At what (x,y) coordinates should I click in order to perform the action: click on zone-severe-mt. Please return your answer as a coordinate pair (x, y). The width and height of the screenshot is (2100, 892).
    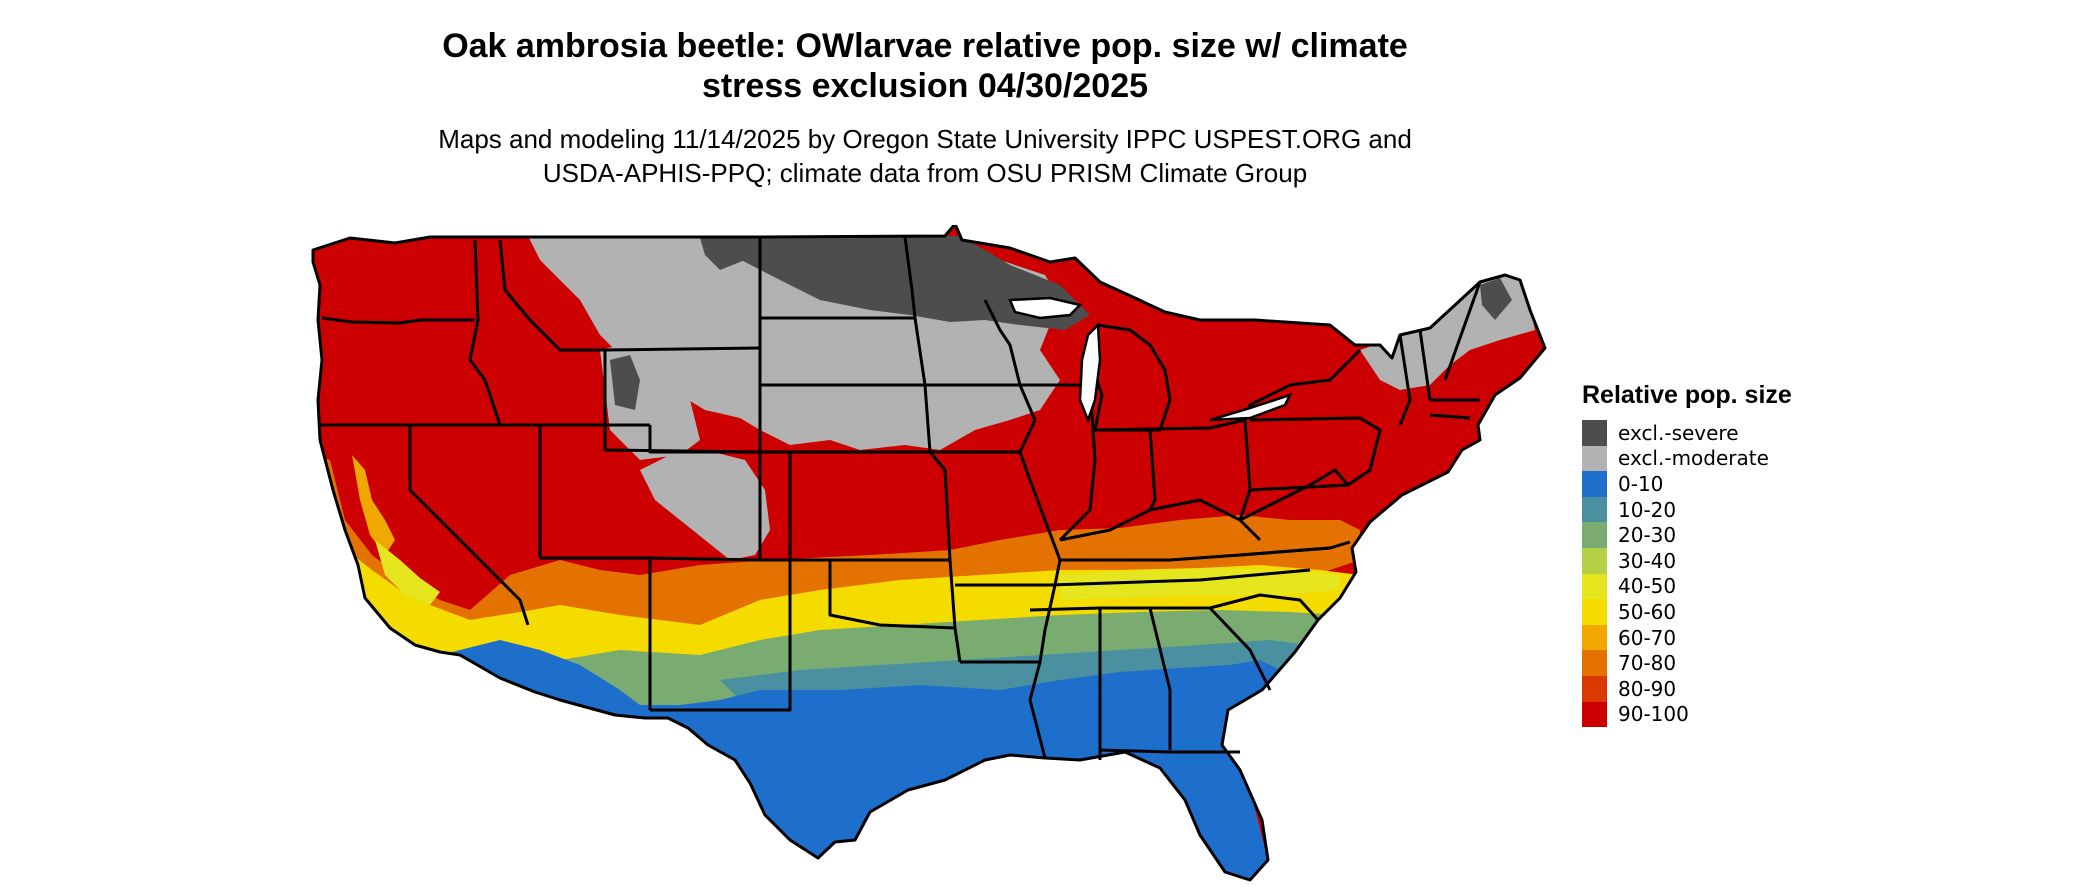
    Looking at the image, I should click on (722, 254).